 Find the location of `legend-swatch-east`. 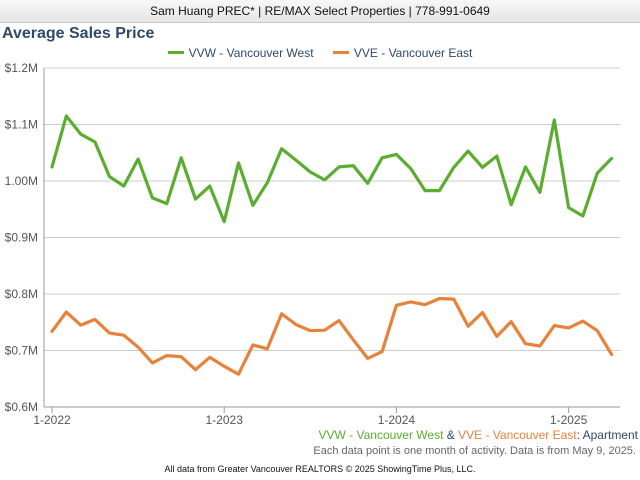

legend-swatch-east is located at coordinates (340, 53).